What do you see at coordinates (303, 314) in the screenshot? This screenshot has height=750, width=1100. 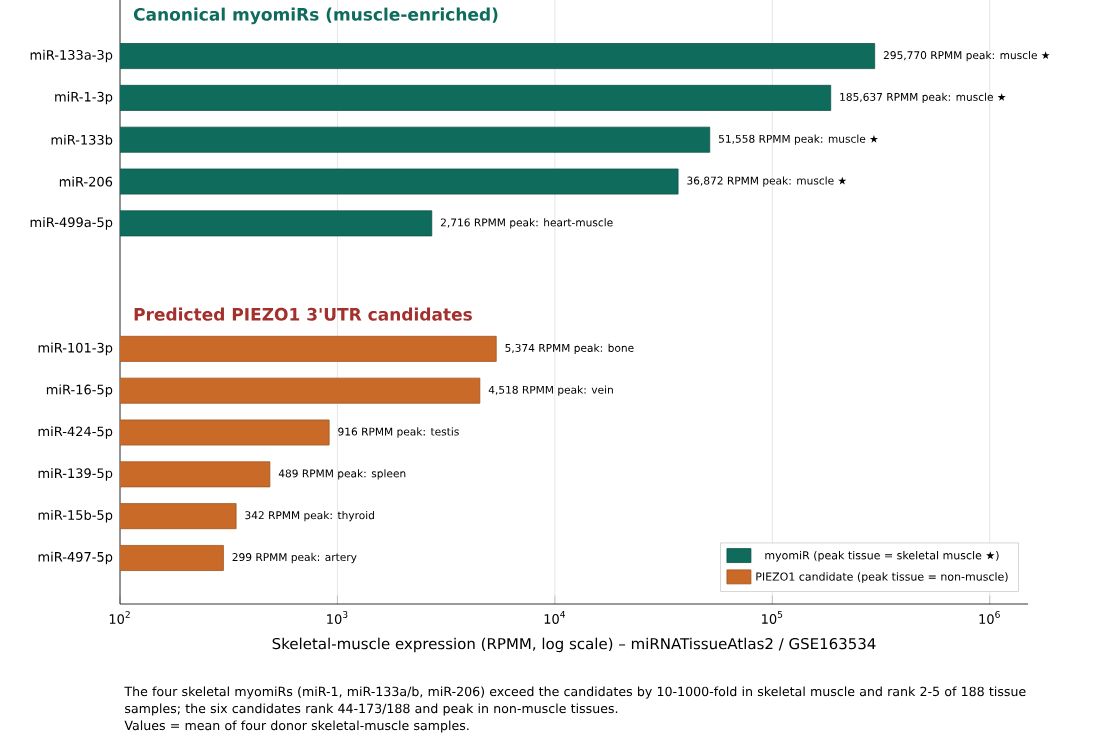 I see `annotation: Predicted PIEZO1 3'UTR candidates` at bounding box center [303, 314].